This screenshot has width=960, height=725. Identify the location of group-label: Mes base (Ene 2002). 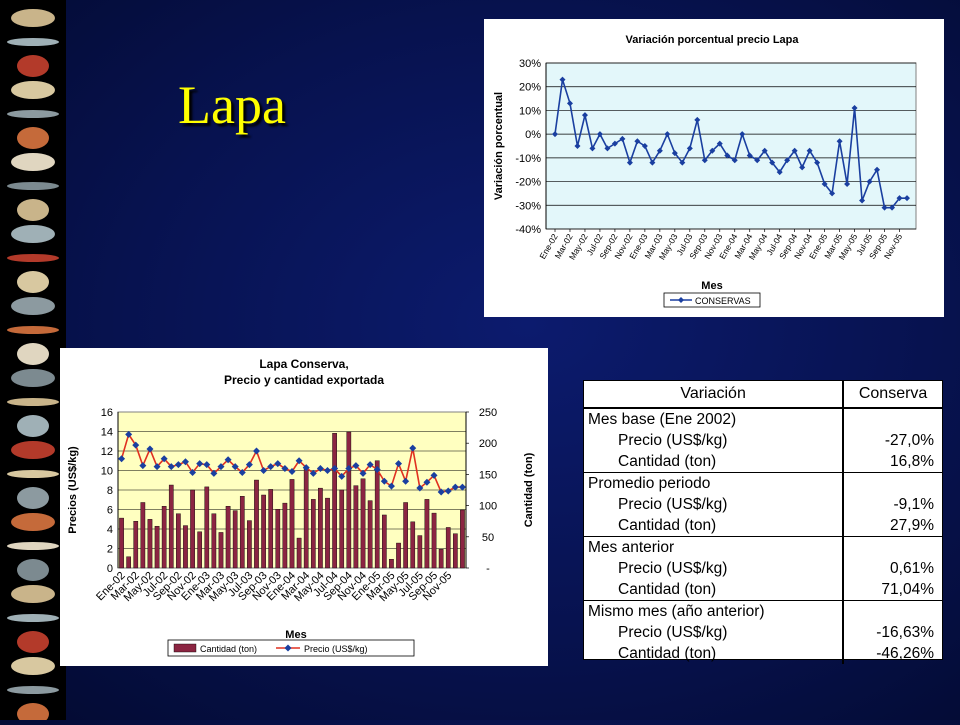
(714, 419).